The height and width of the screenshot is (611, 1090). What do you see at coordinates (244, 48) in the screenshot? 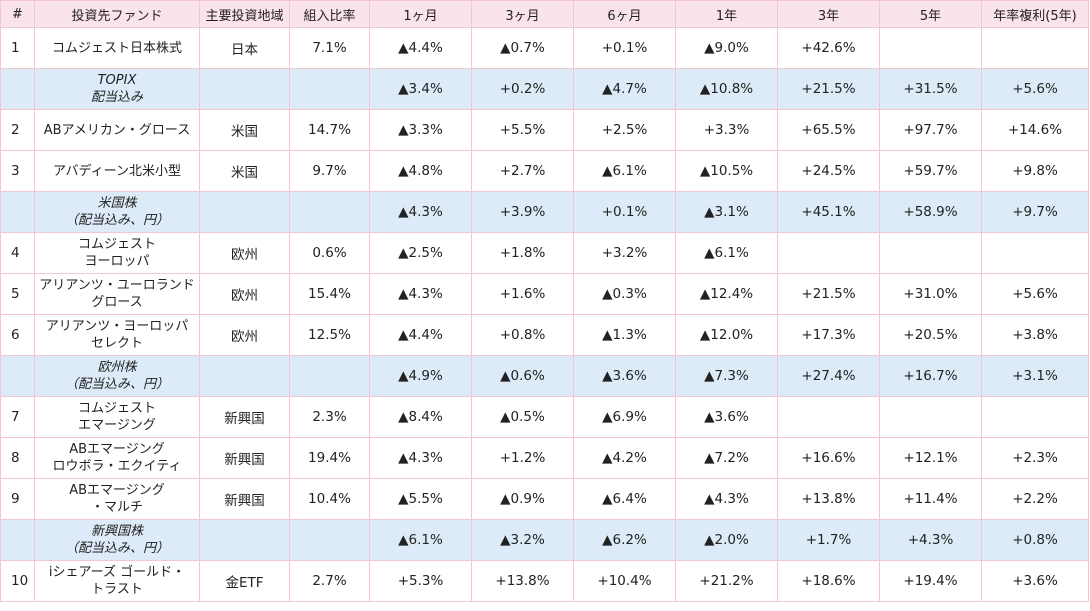
I see `region-cell: 日本` at bounding box center [244, 48].